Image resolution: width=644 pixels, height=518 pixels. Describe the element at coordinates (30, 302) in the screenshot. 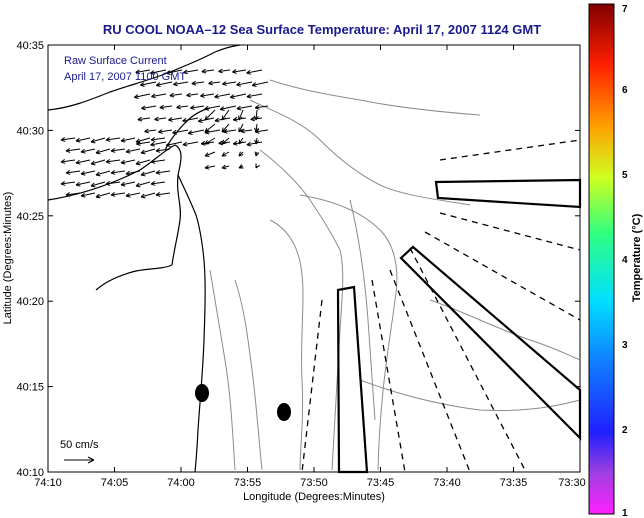

I see `y-tick-label: 40:20` at that location.